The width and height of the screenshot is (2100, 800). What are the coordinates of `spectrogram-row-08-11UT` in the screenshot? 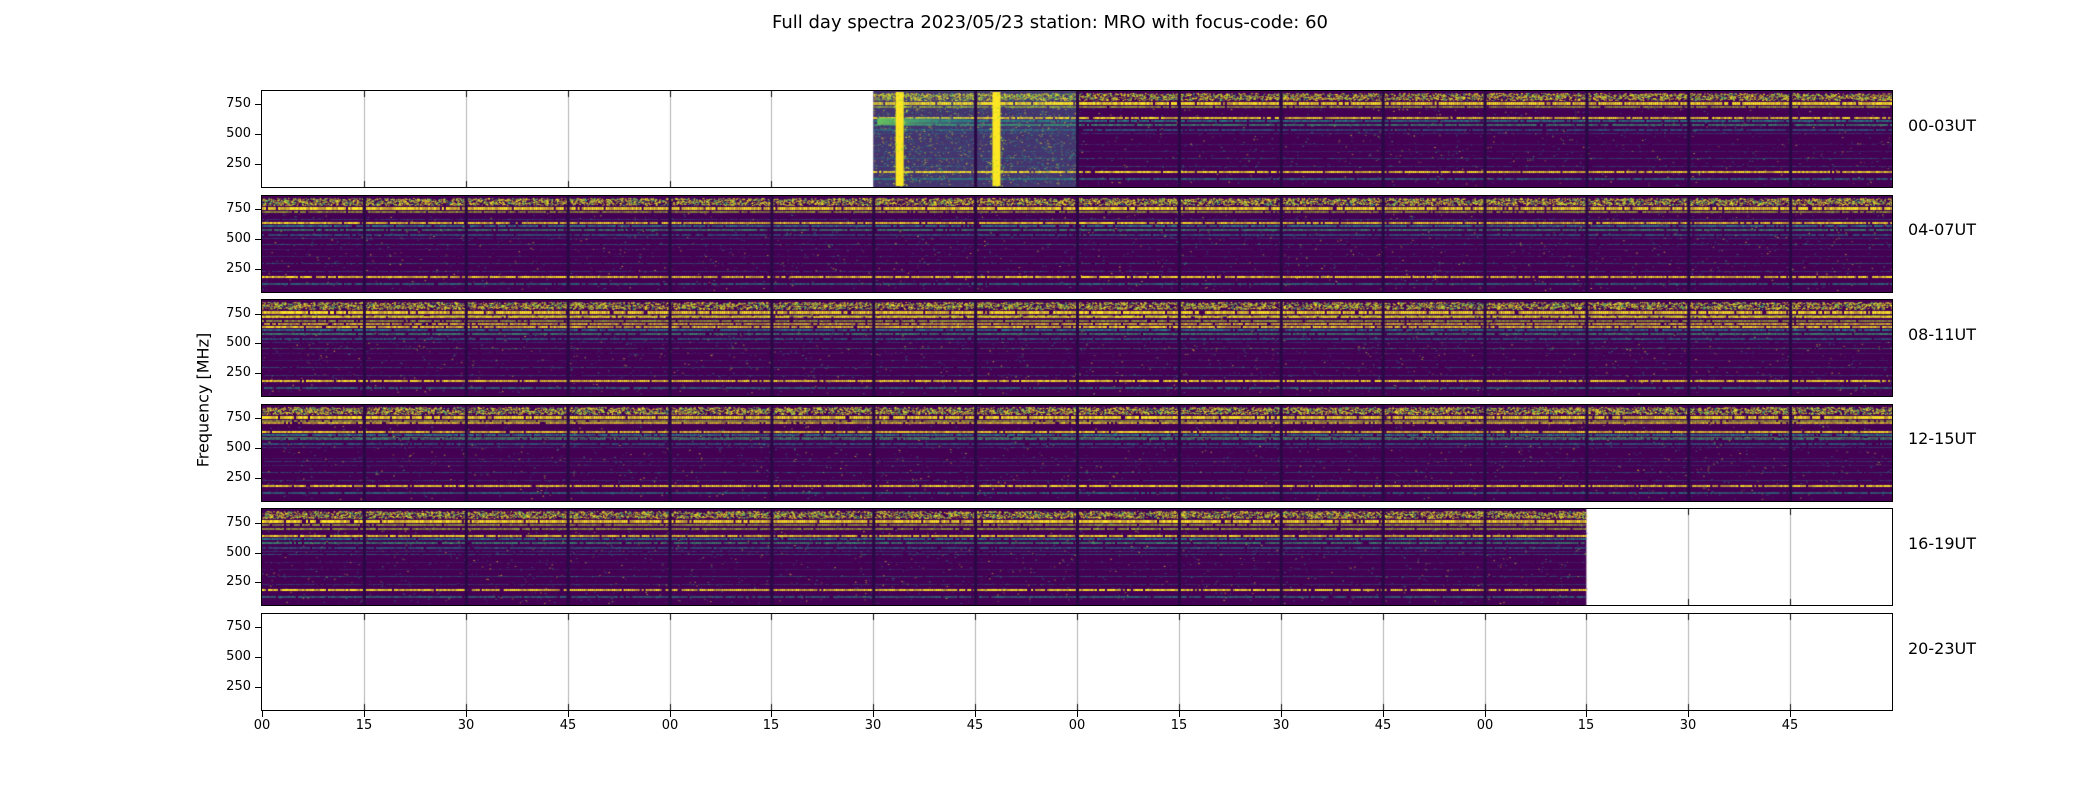 It's located at (1077, 348).